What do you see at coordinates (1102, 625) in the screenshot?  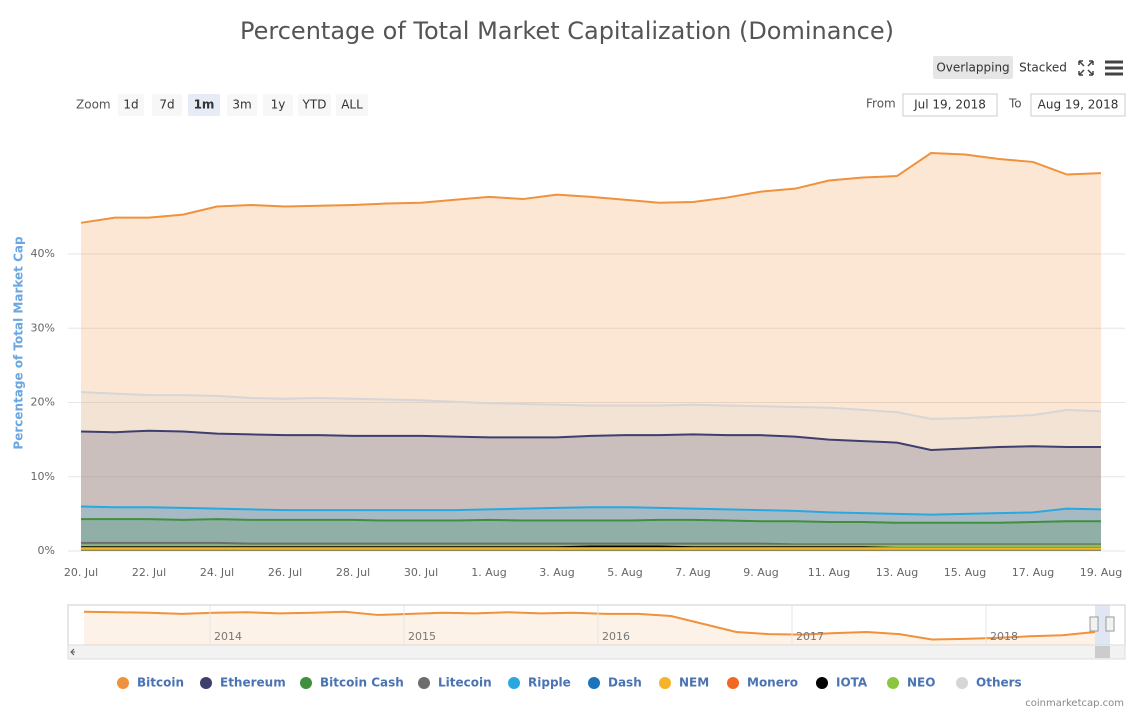 I see `navigator-selection` at bounding box center [1102, 625].